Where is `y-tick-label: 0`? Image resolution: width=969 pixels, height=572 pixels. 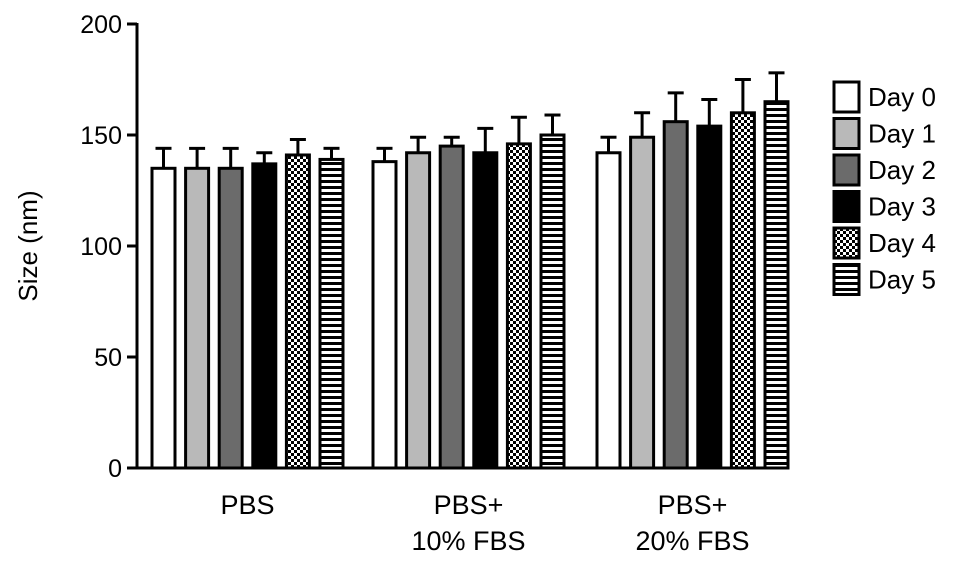
y-tick-label: 0 is located at coordinates (115, 469).